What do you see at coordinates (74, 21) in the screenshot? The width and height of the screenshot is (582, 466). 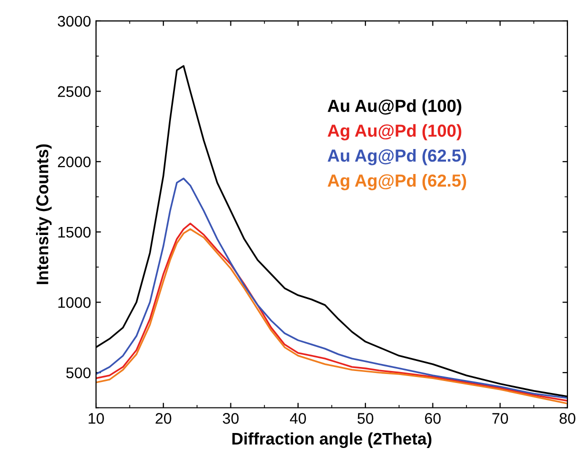 I see `y-tick-label: 3000` at bounding box center [74, 21].